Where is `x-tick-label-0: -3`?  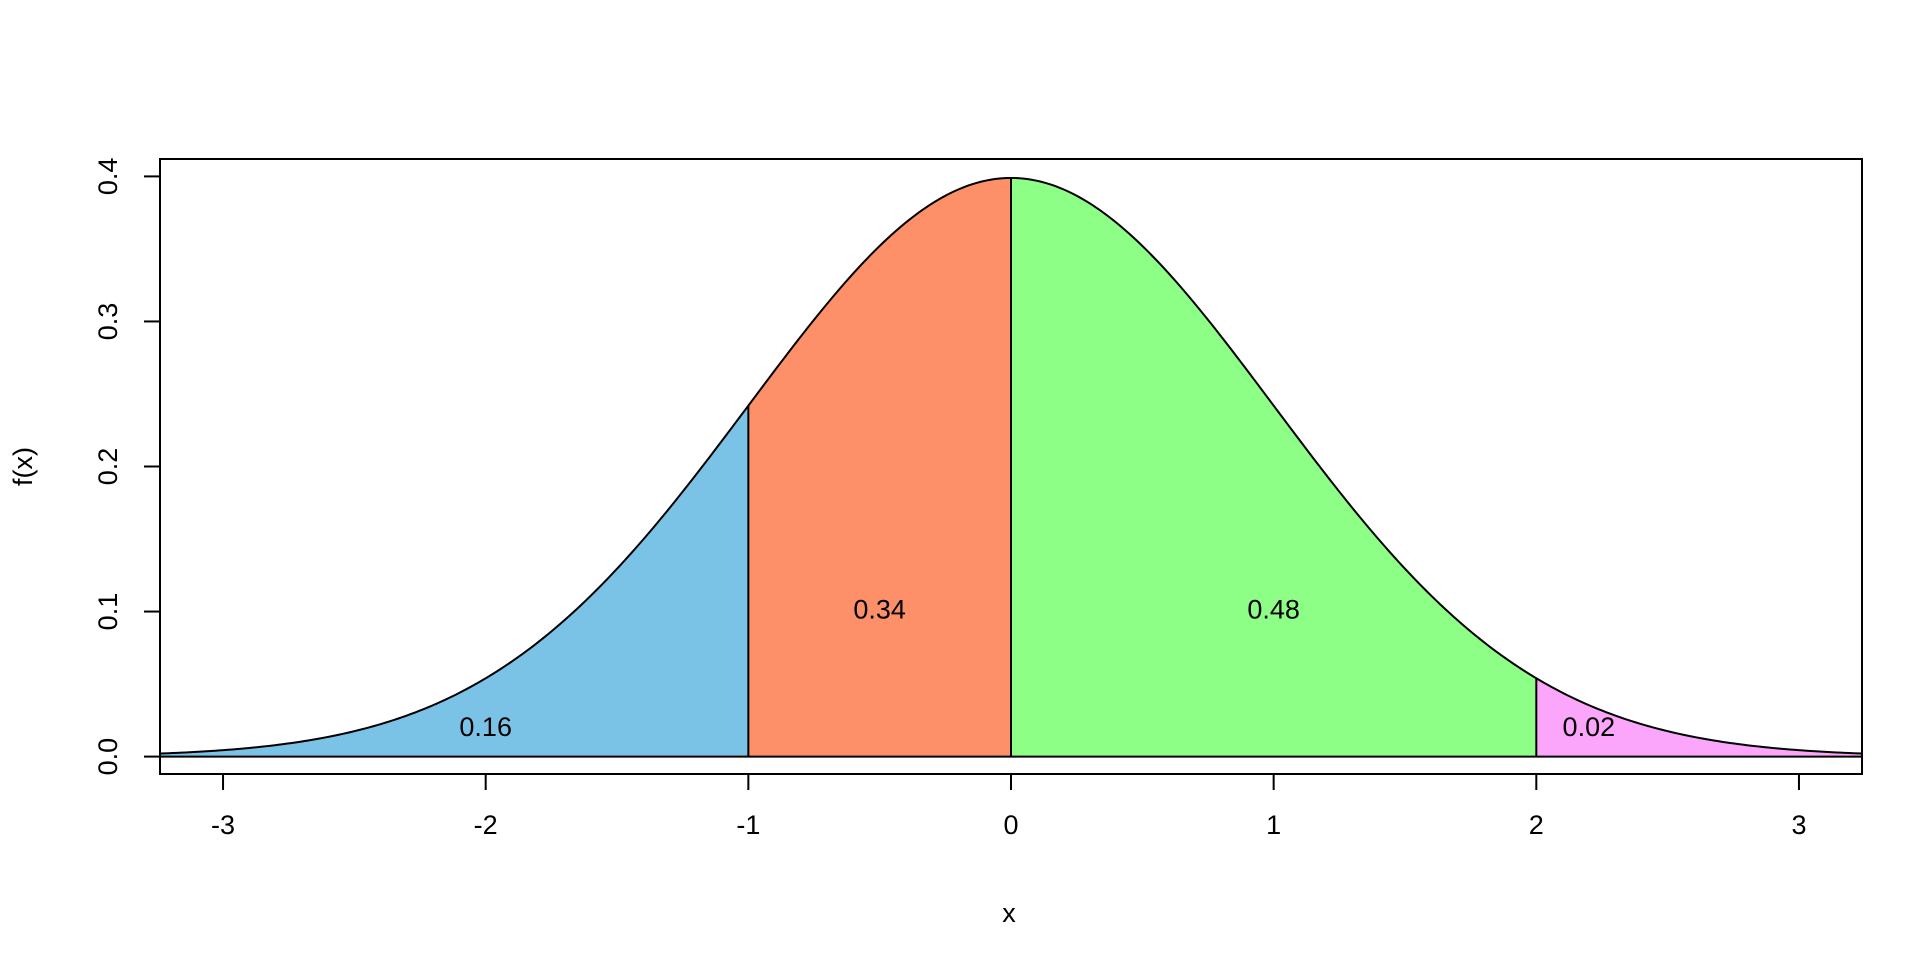
x-tick-label-0: -3 is located at coordinates (223, 825).